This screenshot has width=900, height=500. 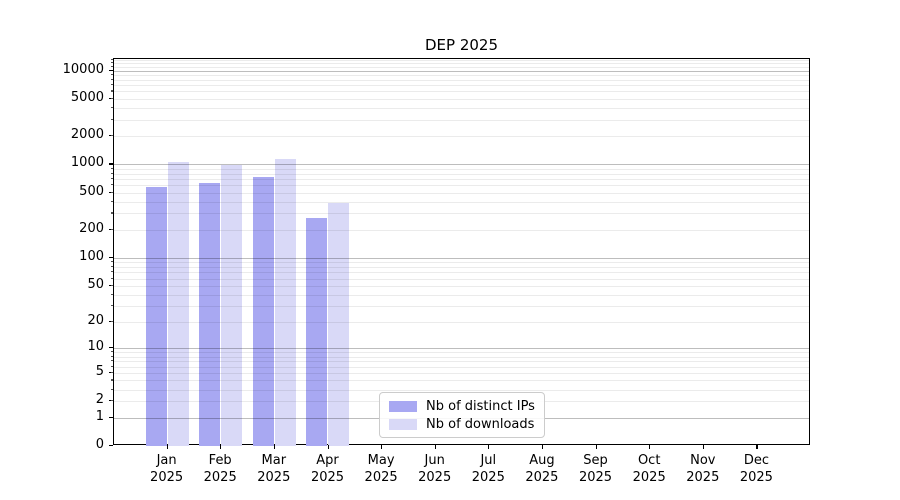 I want to click on legend-row: Nb of distinct IPs, so click(x=462, y=407).